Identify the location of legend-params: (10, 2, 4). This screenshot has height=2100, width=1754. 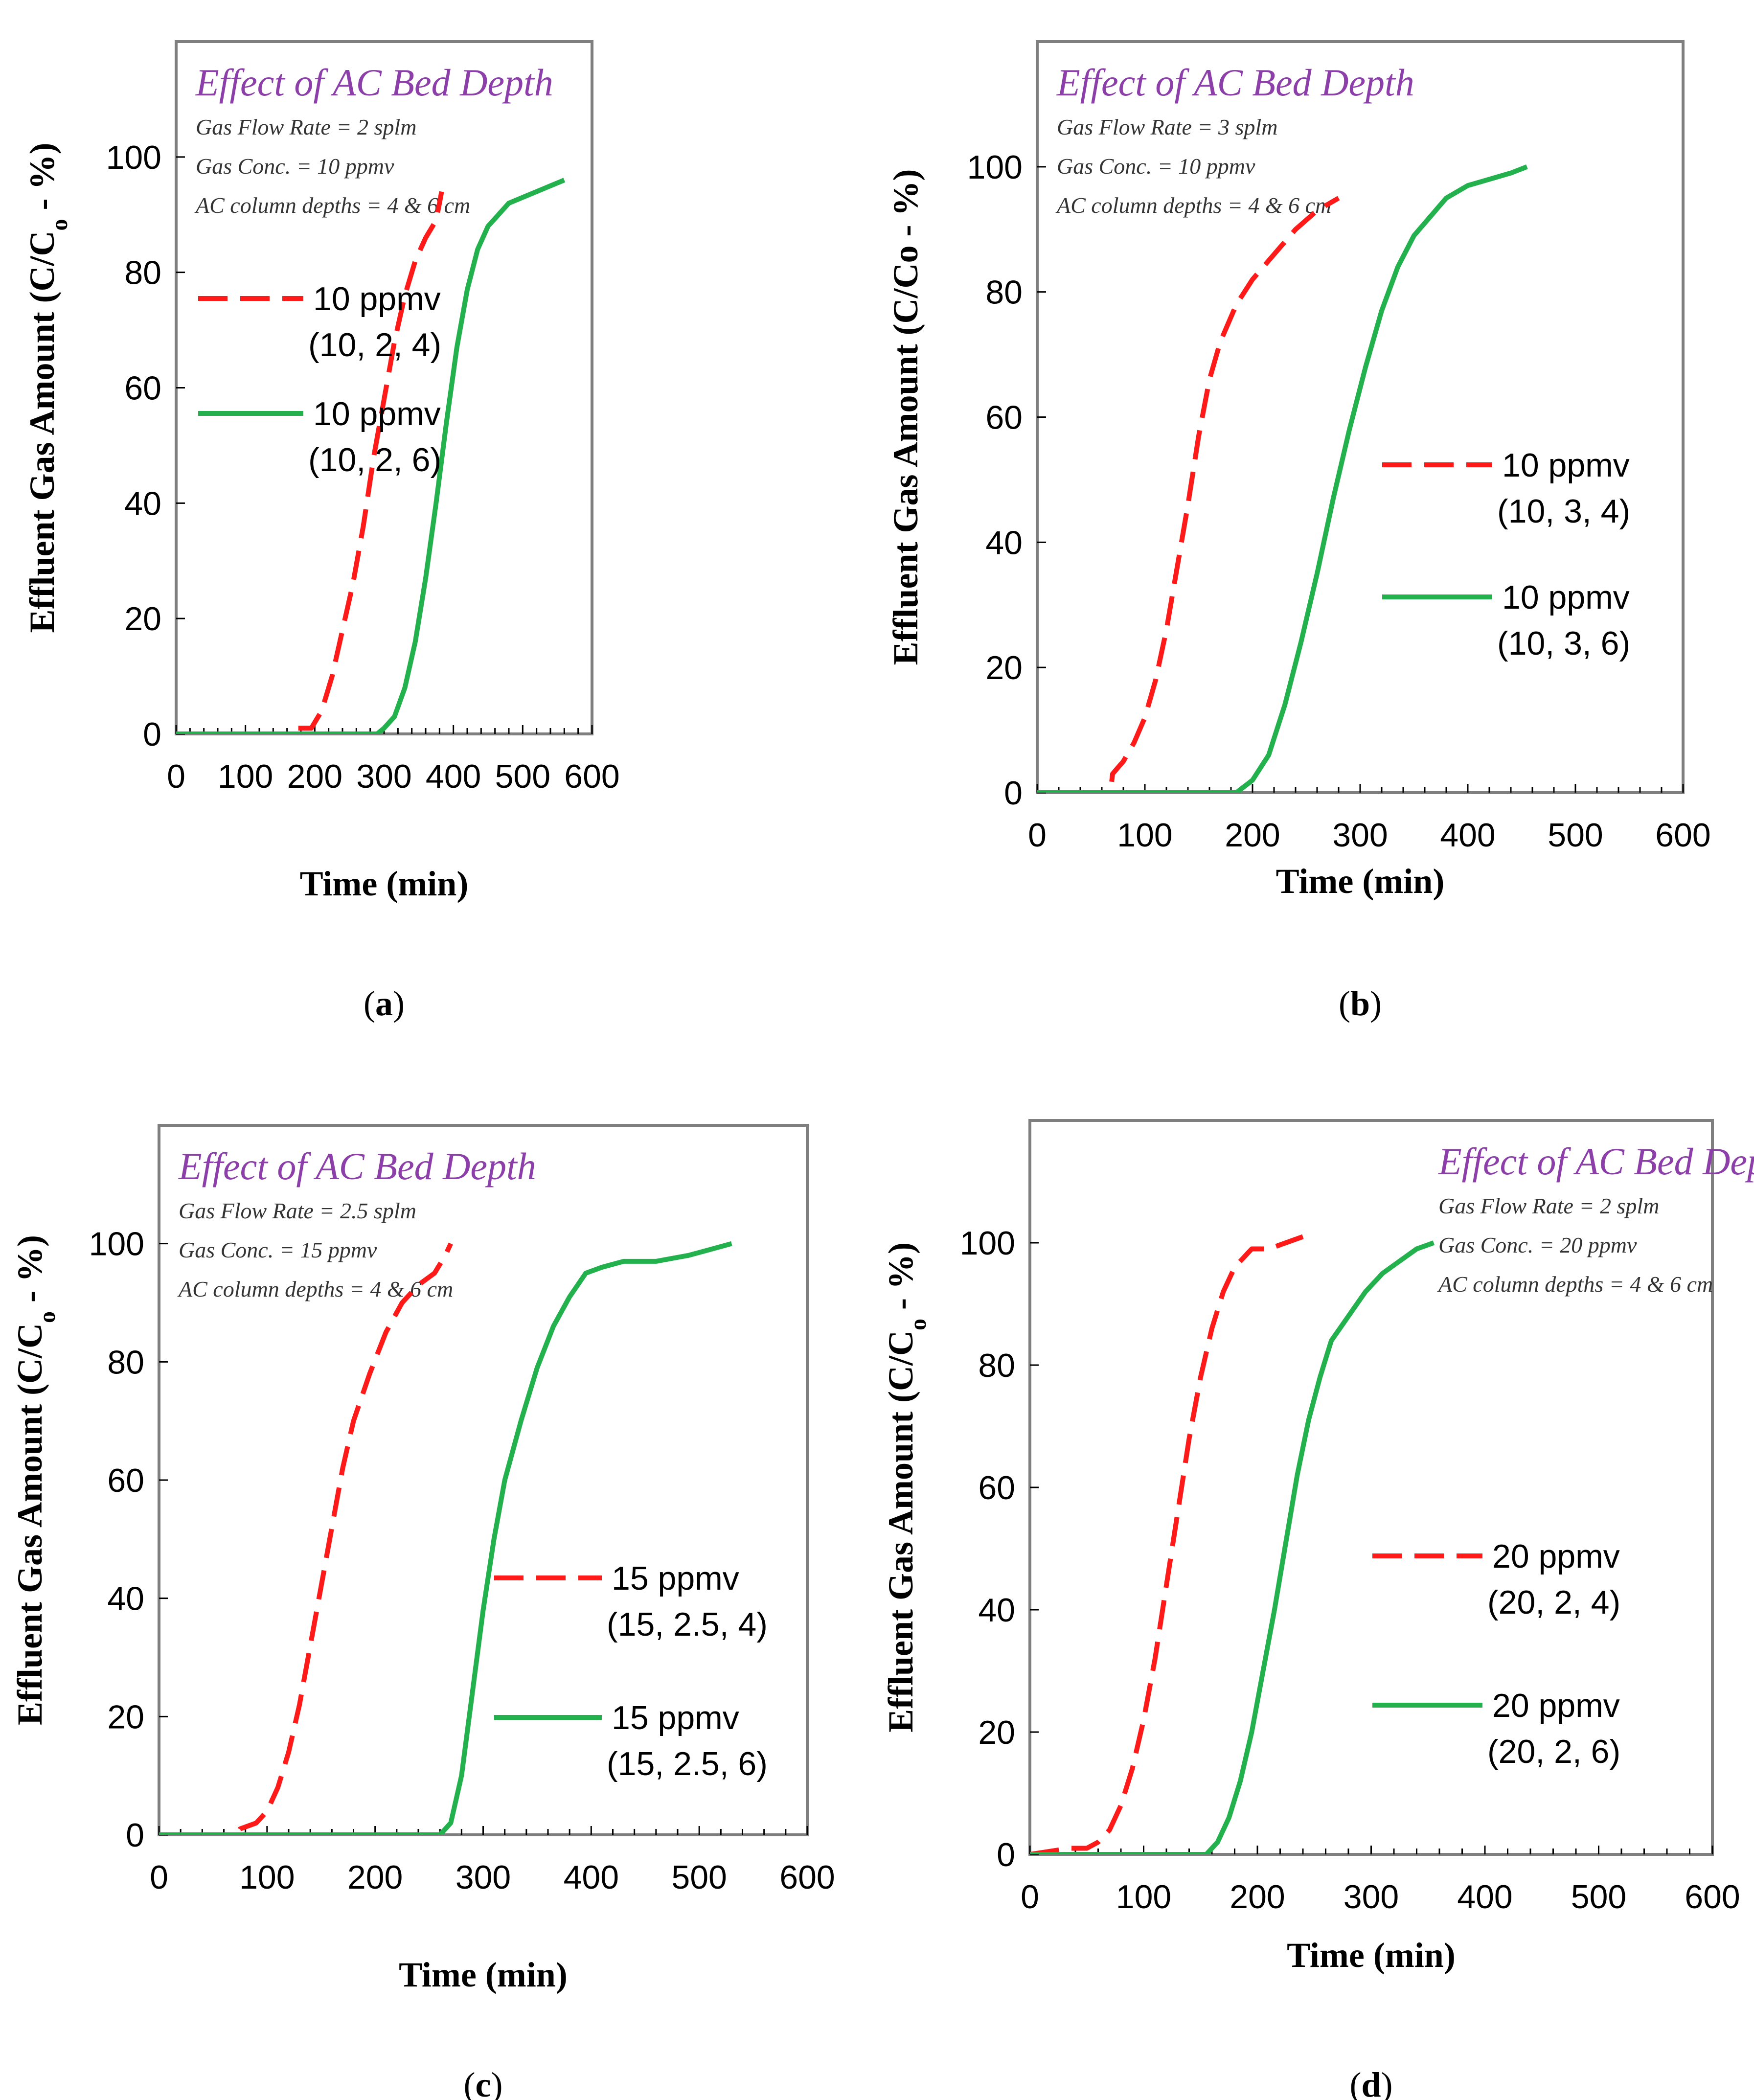
(374, 345).